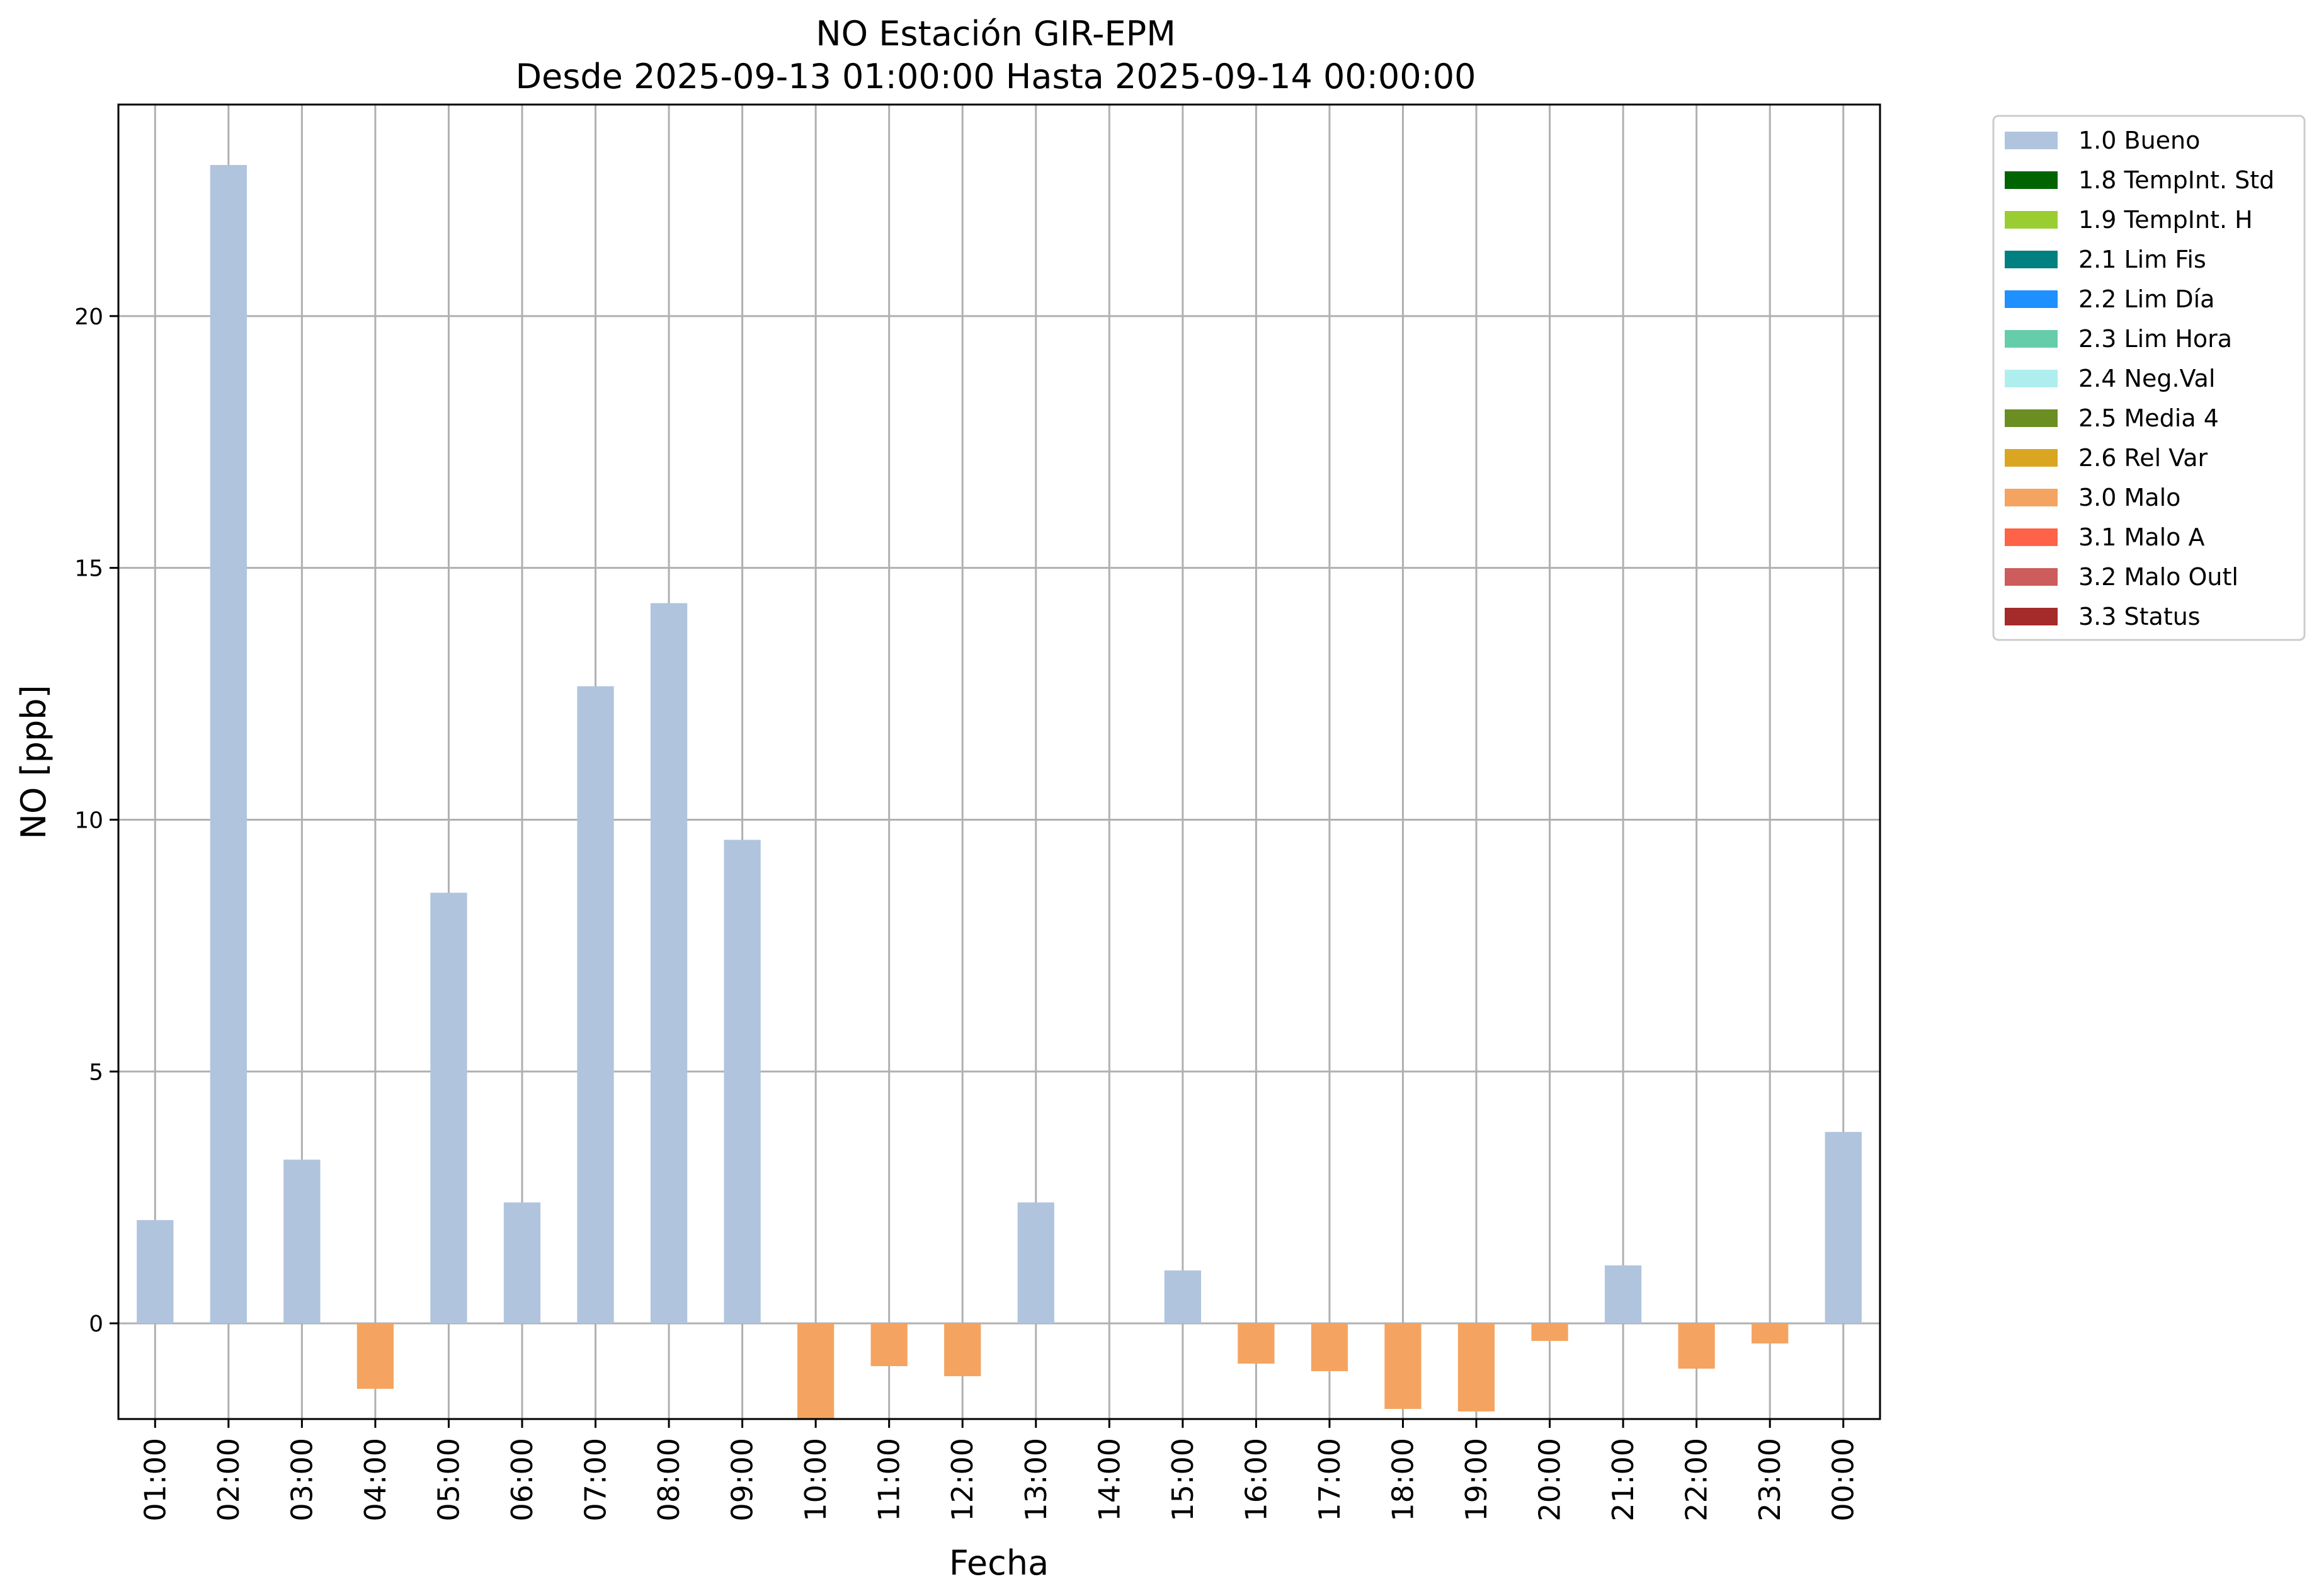 The image size is (2319, 1596). Describe the element at coordinates (2158, 577) in the screenshot. I see `legend-label: 3.2 Malo Outl` at that location.